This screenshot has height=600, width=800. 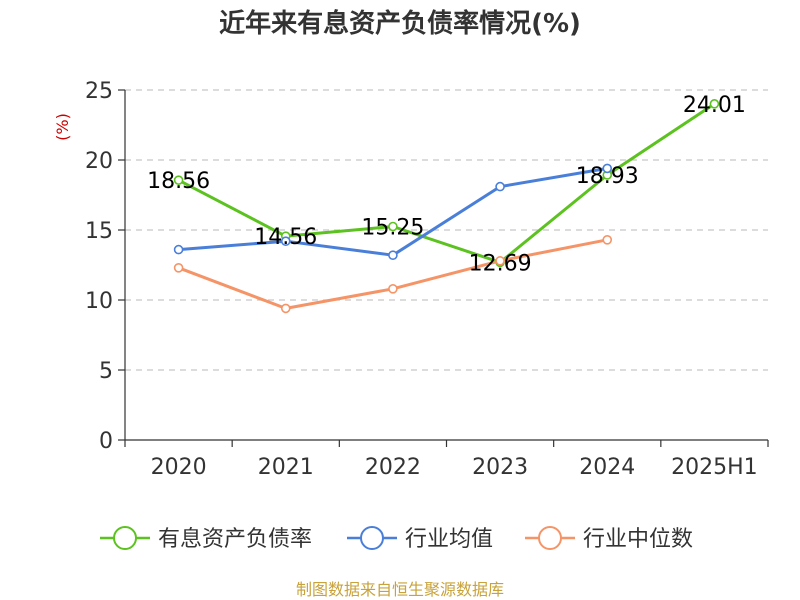 I want to click on data-source-note: 制图数据来自恒生聚源数据库, so click(x=400, y=589).